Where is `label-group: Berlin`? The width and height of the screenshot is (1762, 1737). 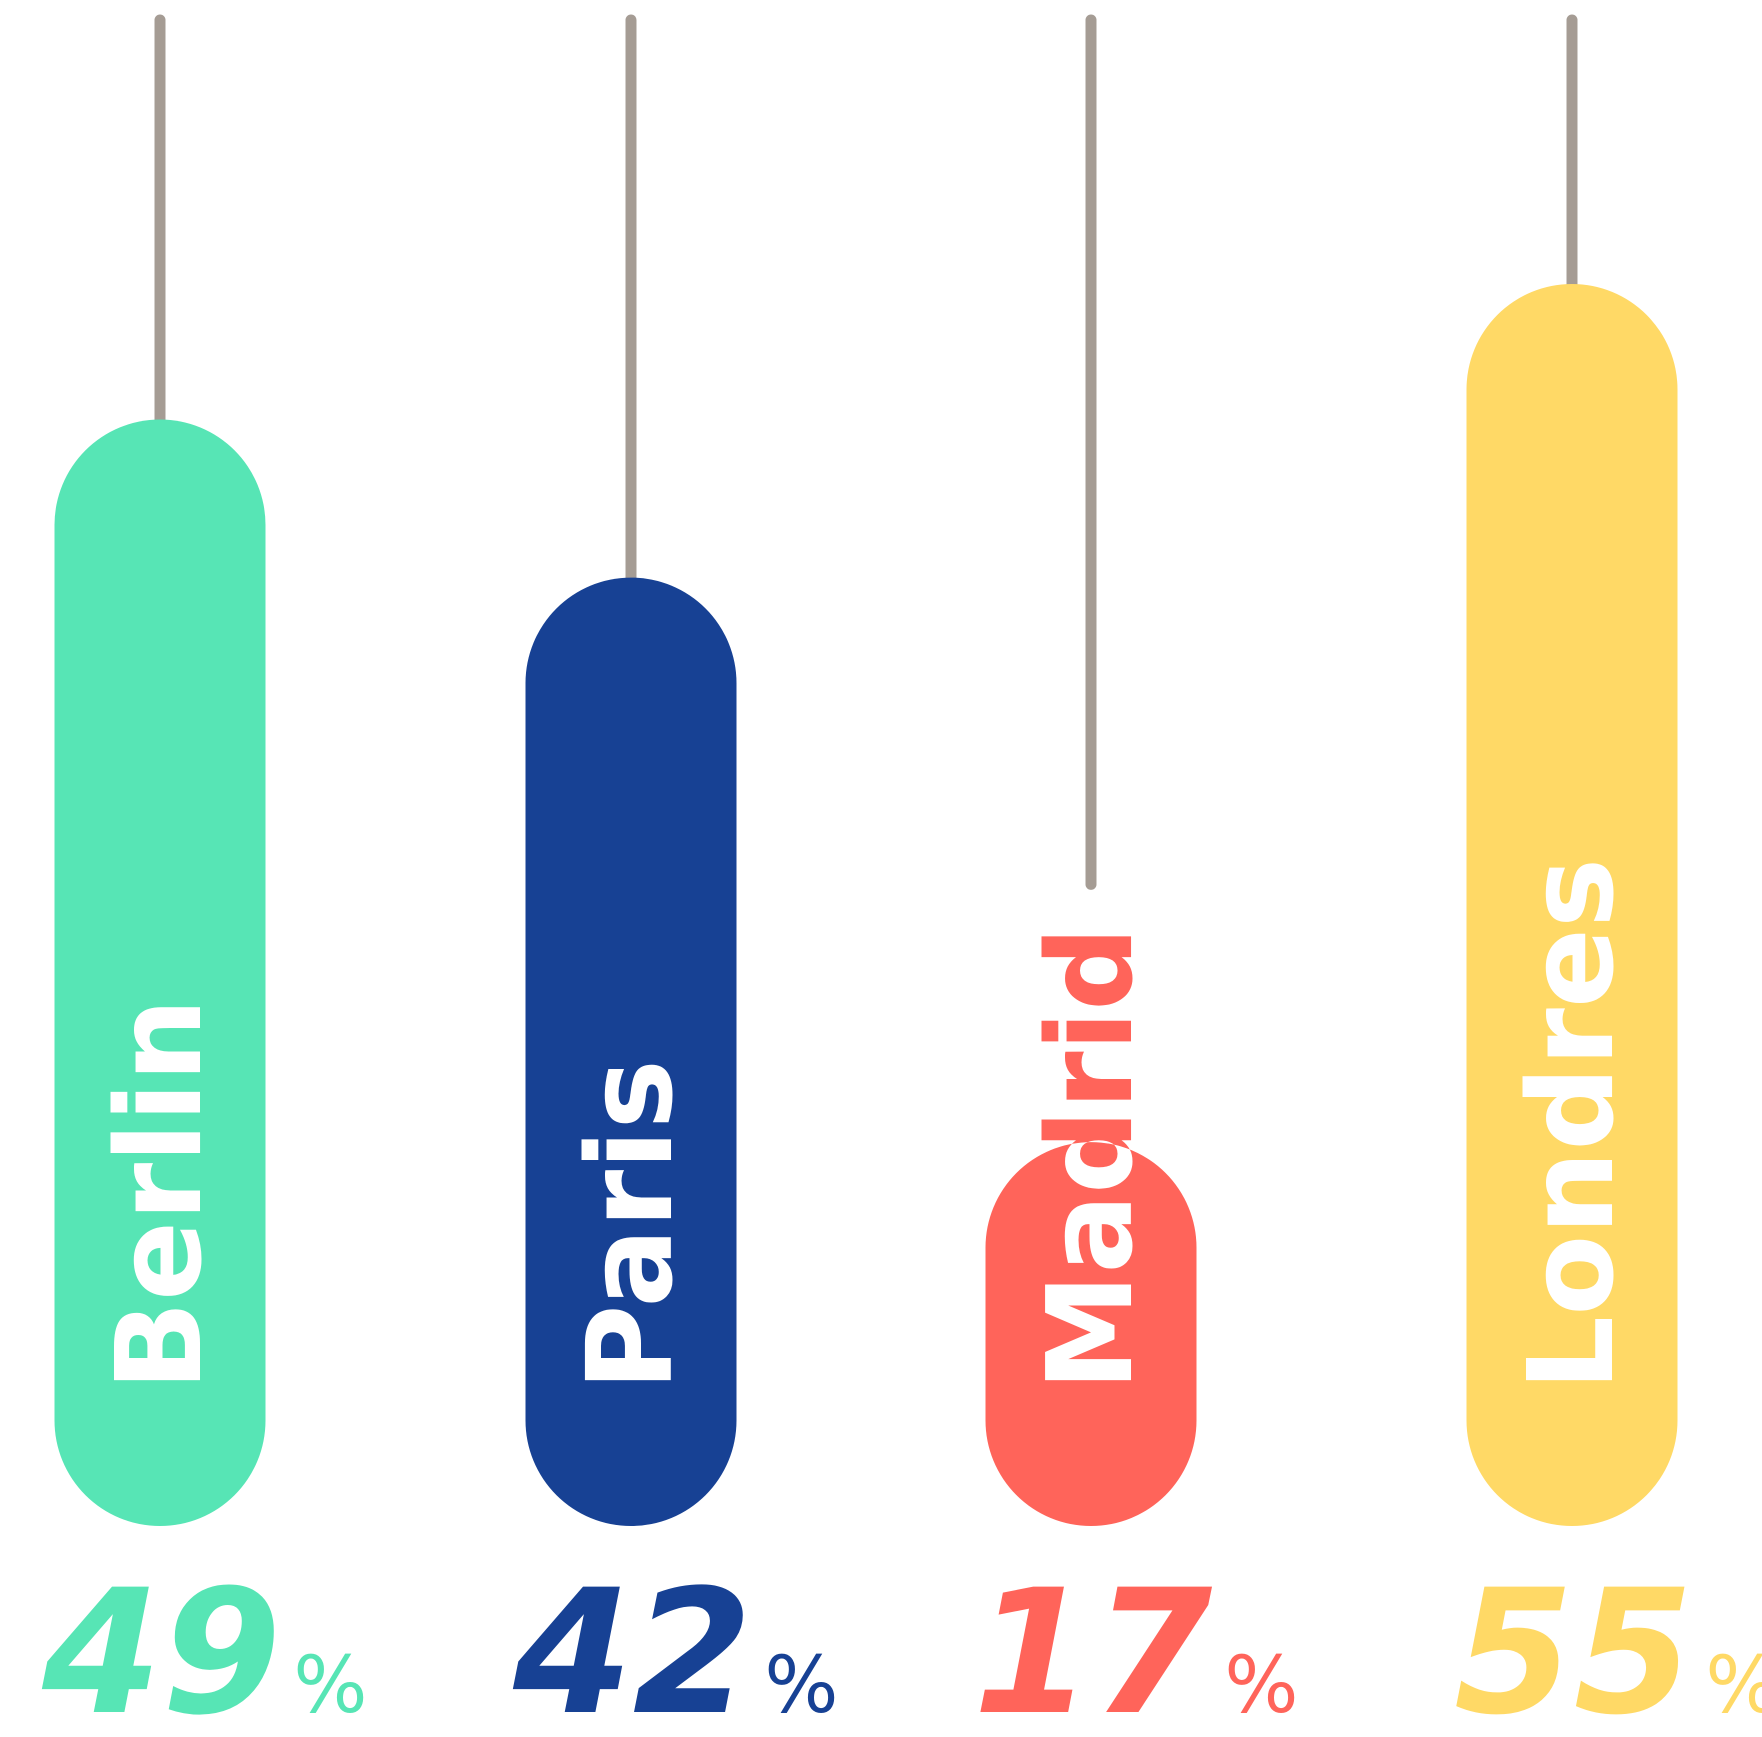
label-group: Berlin is located at coordinates (159, 1194).